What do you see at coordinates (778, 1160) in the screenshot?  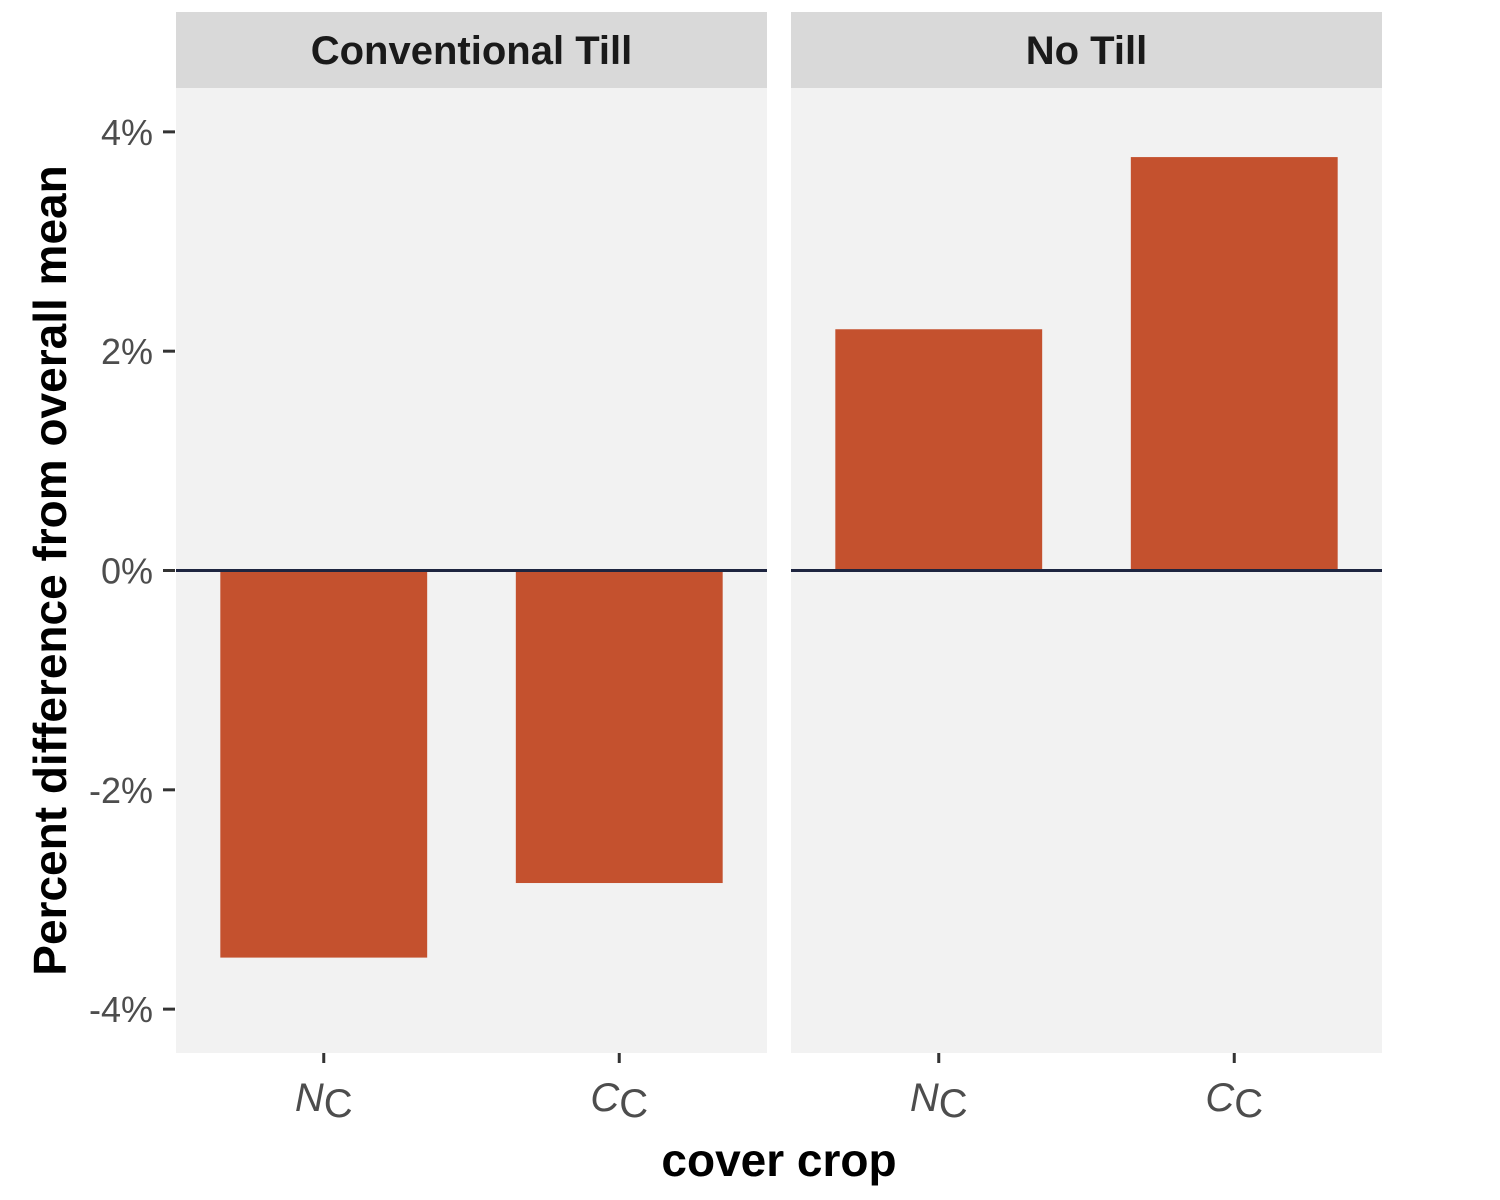 I see `x-axis-title: cover crop` at bounding box center [778, 1160].